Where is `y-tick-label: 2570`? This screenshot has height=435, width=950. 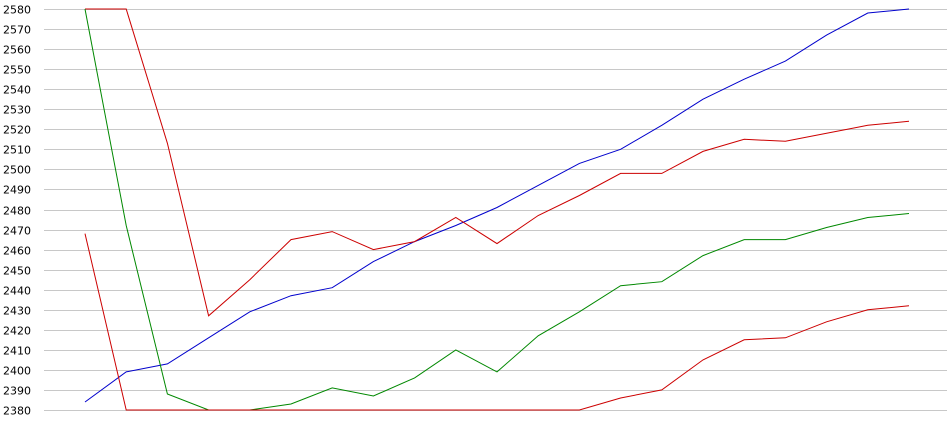 y-tick-label: 2570 is located at coordinates (17, 30).